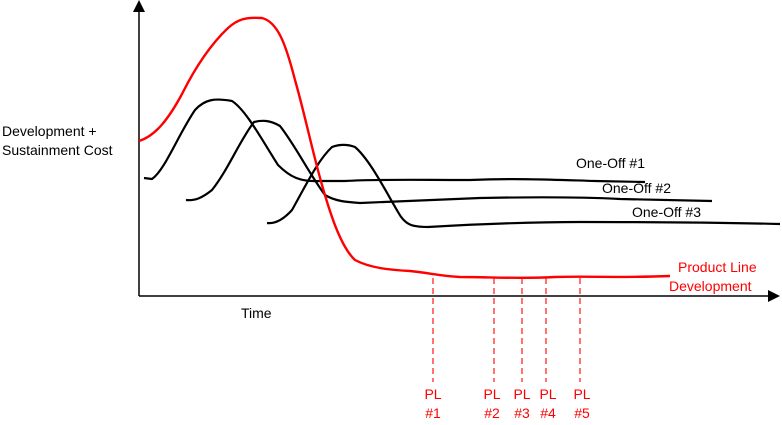 The height and width of the screenshot is (425, 782). What do you see at coordinates (582, 413) in the screenshot?
I see `pl-5-label-line2: #5` at bounding box center [582, 413].